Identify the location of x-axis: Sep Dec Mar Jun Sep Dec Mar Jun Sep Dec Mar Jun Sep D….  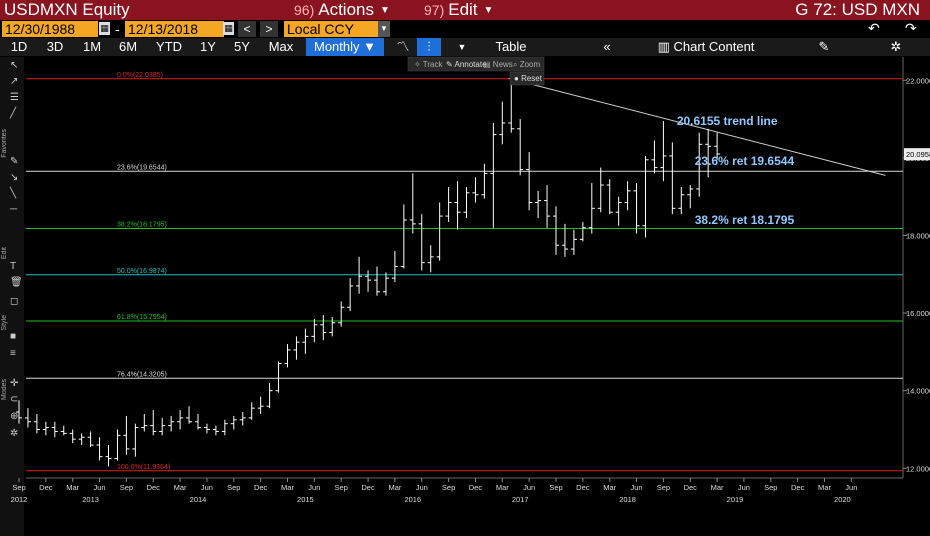
(434, 491).